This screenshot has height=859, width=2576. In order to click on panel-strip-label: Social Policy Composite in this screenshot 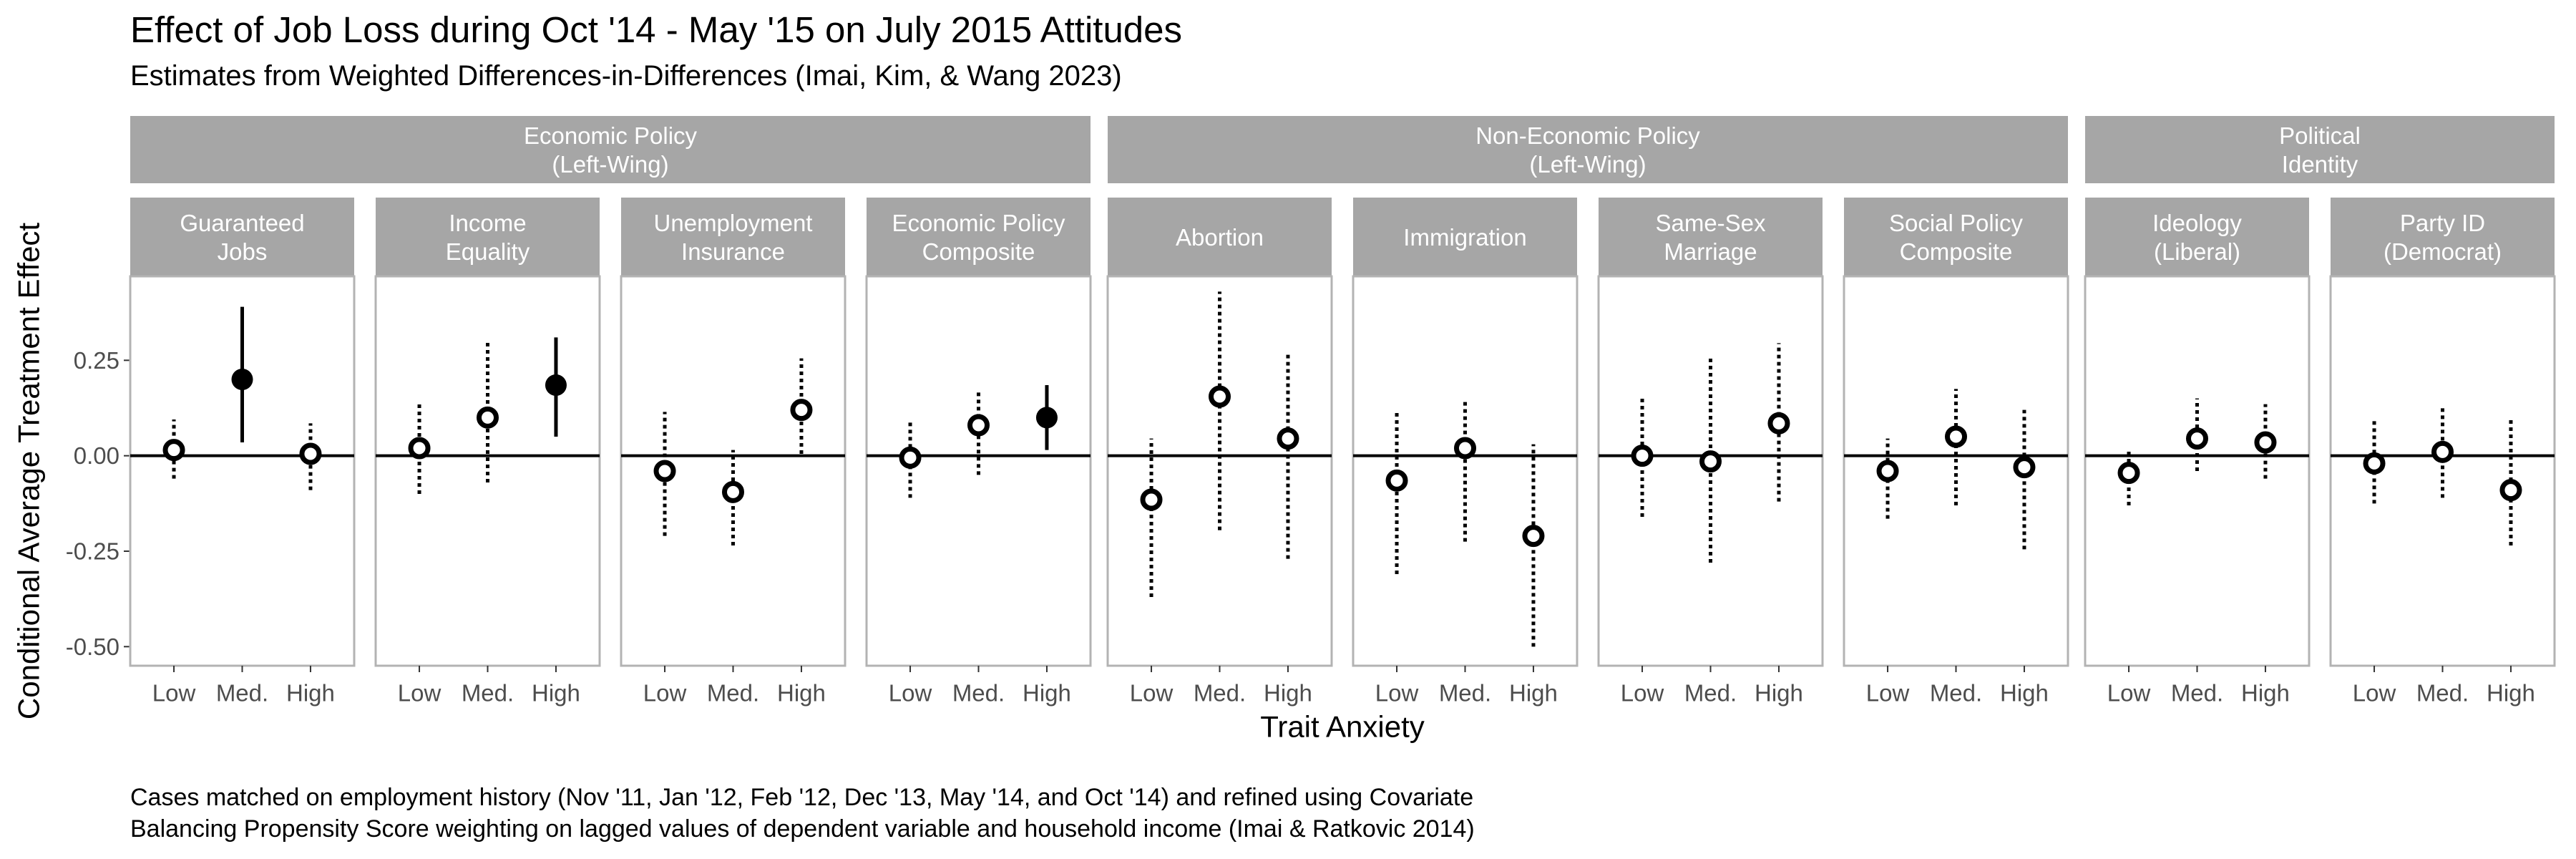, I will do `click(1956, 237)`.